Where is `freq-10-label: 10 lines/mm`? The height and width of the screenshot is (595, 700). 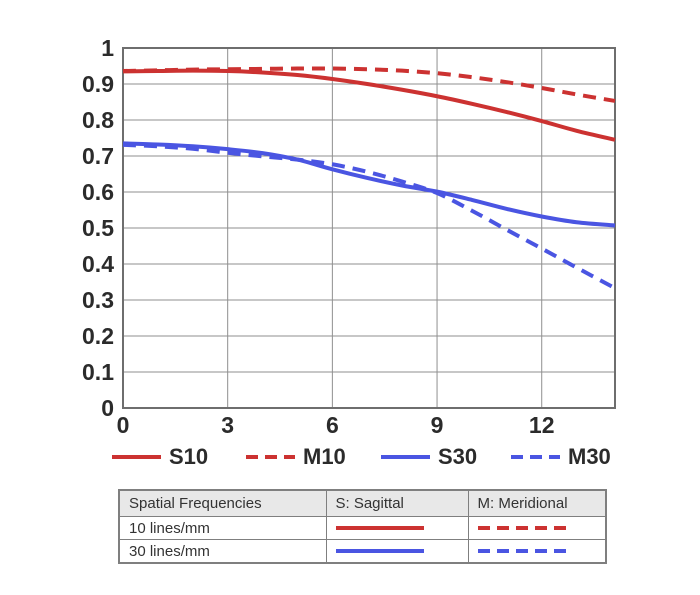 freq-10-label: 10 lines/mm is located at coordinates (222, 528).